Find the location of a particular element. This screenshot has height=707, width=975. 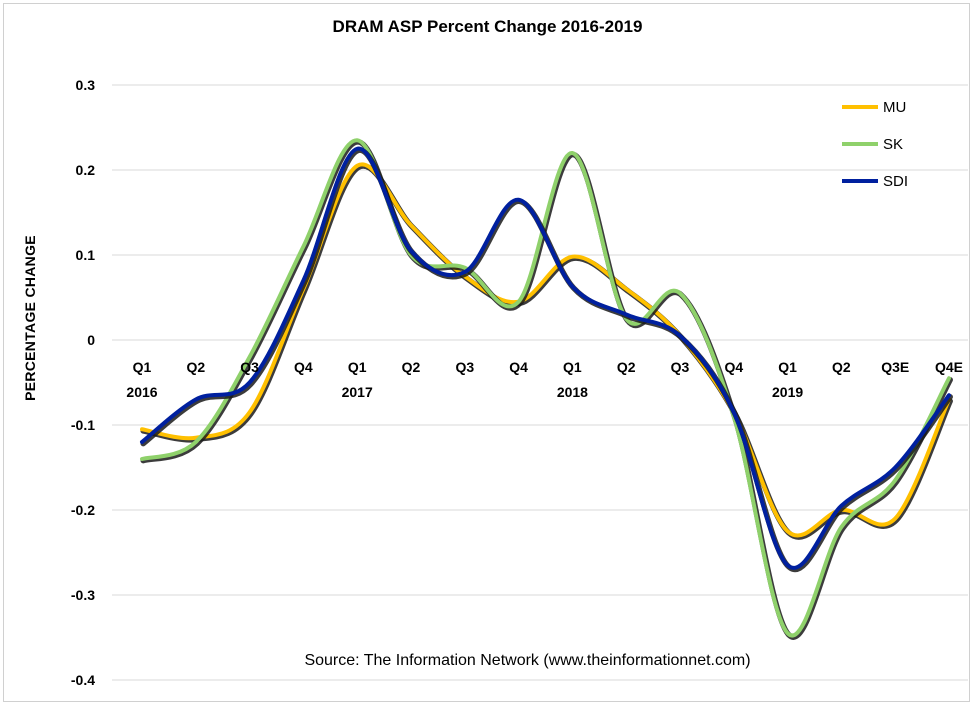

y-tick-label: -0.3 is located at coordinates (83, 595).